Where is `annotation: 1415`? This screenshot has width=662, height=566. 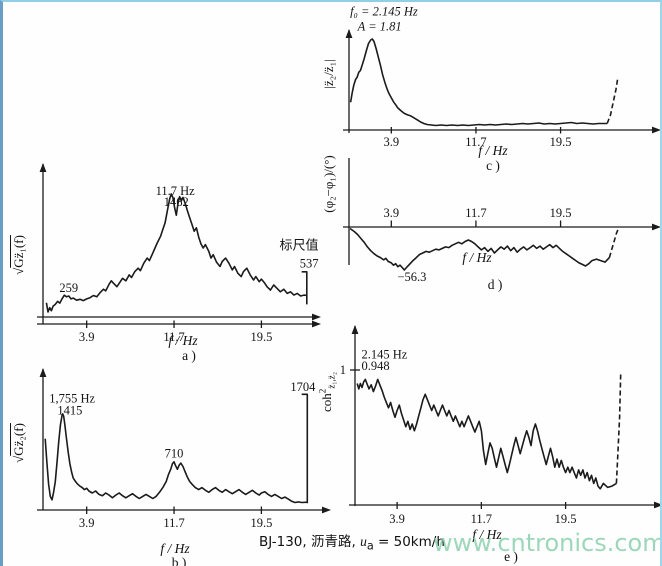
annotation: 1415 is located at coordinates (69, 410).